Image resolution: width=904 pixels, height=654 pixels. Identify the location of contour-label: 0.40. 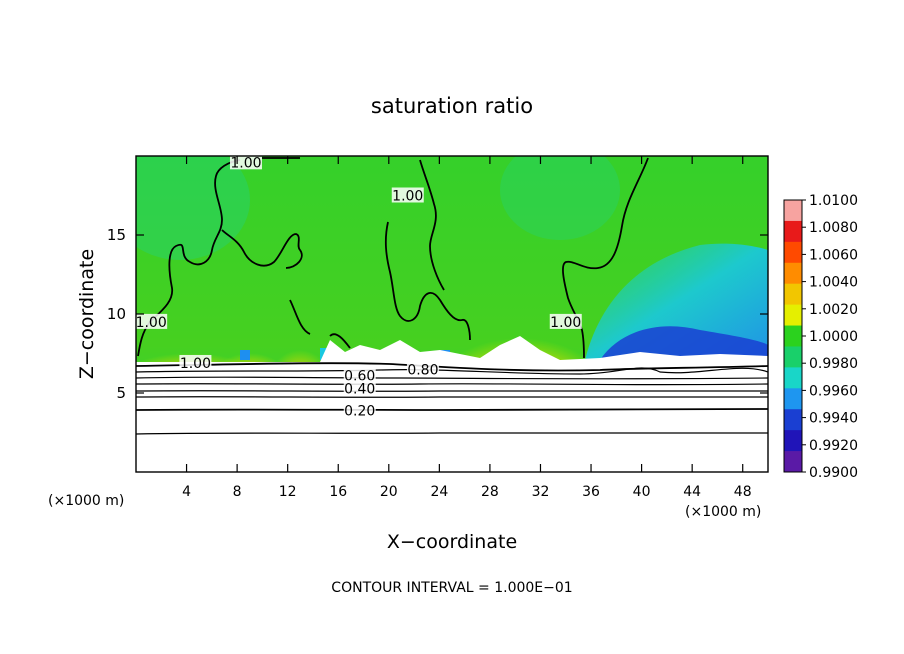
(359, 389).